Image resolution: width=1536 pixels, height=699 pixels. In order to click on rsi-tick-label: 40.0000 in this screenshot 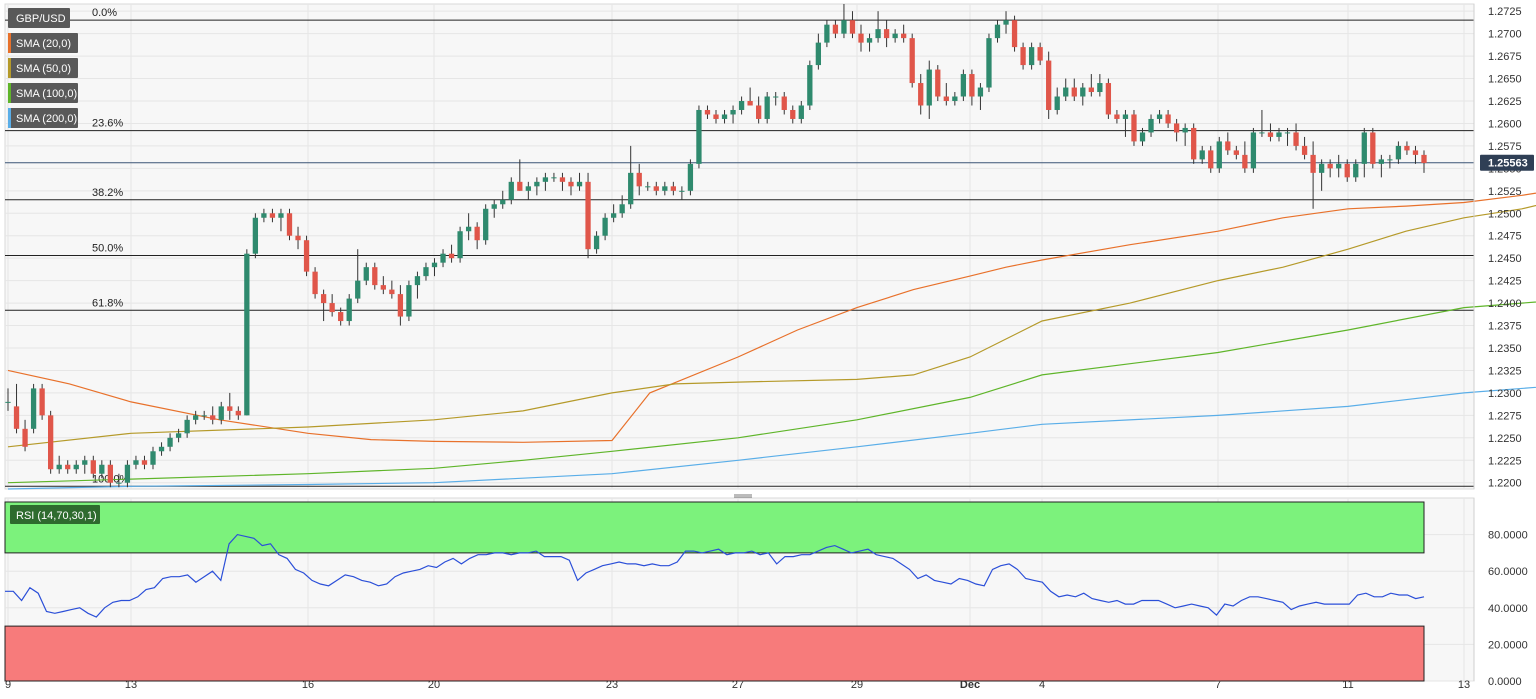, I will do `click(1508, 609)`.